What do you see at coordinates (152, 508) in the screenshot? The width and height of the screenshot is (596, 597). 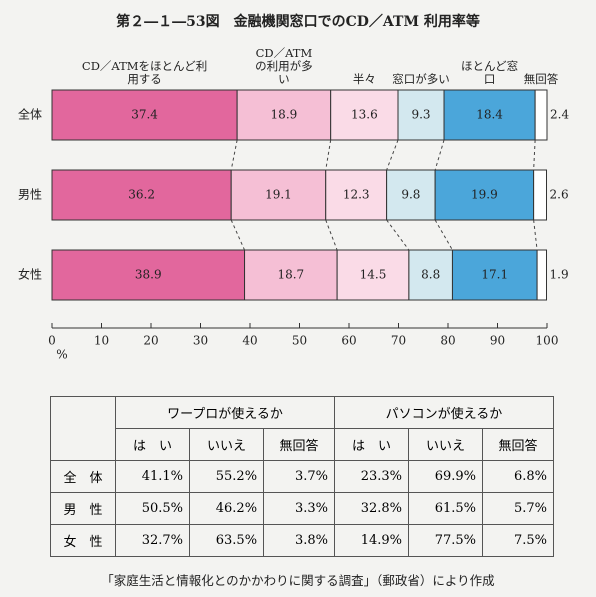 I see `table-cell: 50.5%` at bounding box center [152, 508].